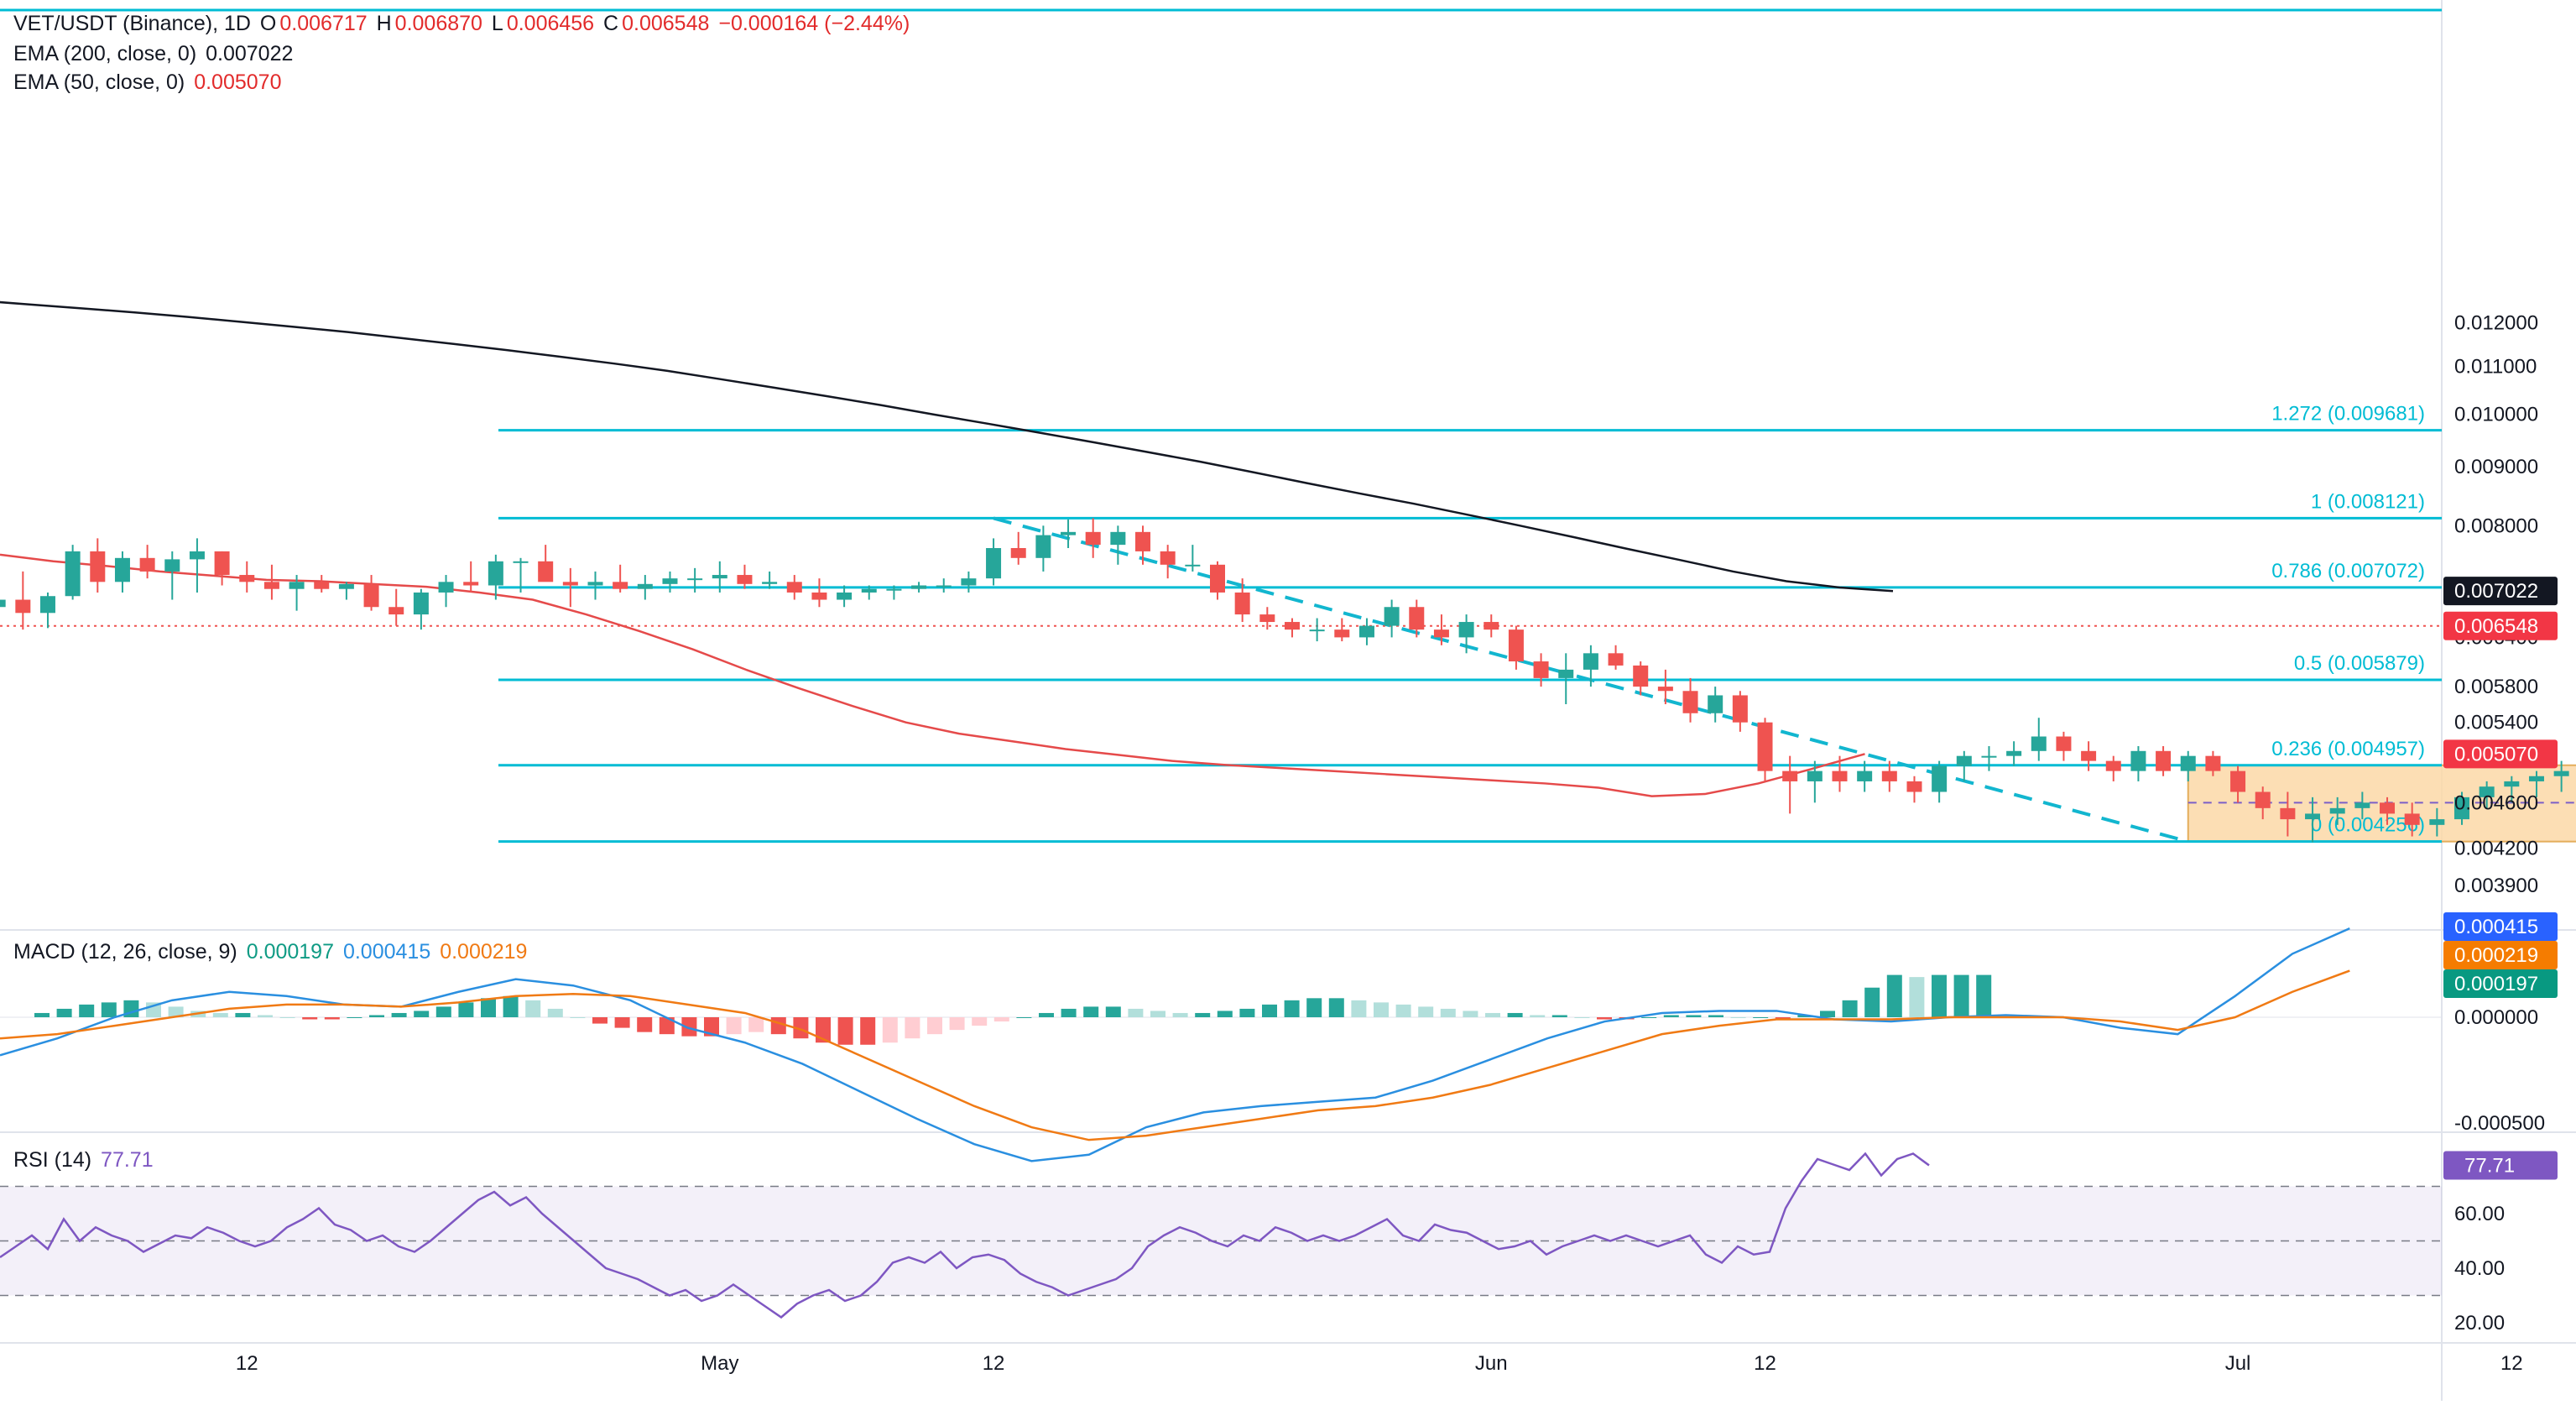  I want to click on close-label: C, so click(611, 23).